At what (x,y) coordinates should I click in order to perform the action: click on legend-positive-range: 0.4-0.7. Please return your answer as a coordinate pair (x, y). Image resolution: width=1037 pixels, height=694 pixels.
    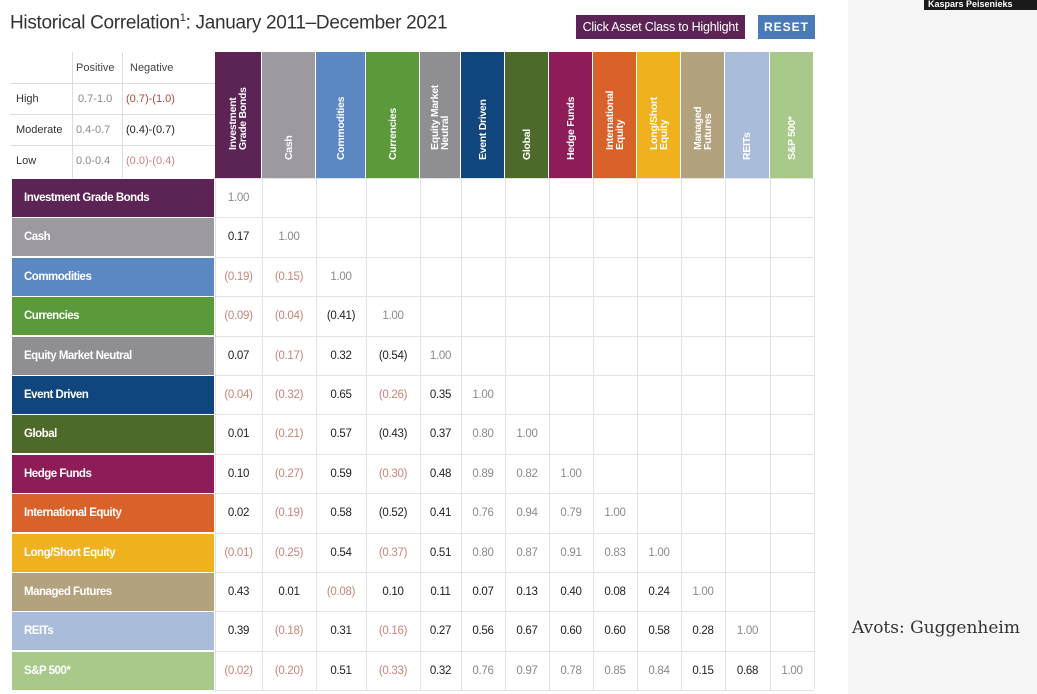
    Looking at the image, I should click on (93, 129).